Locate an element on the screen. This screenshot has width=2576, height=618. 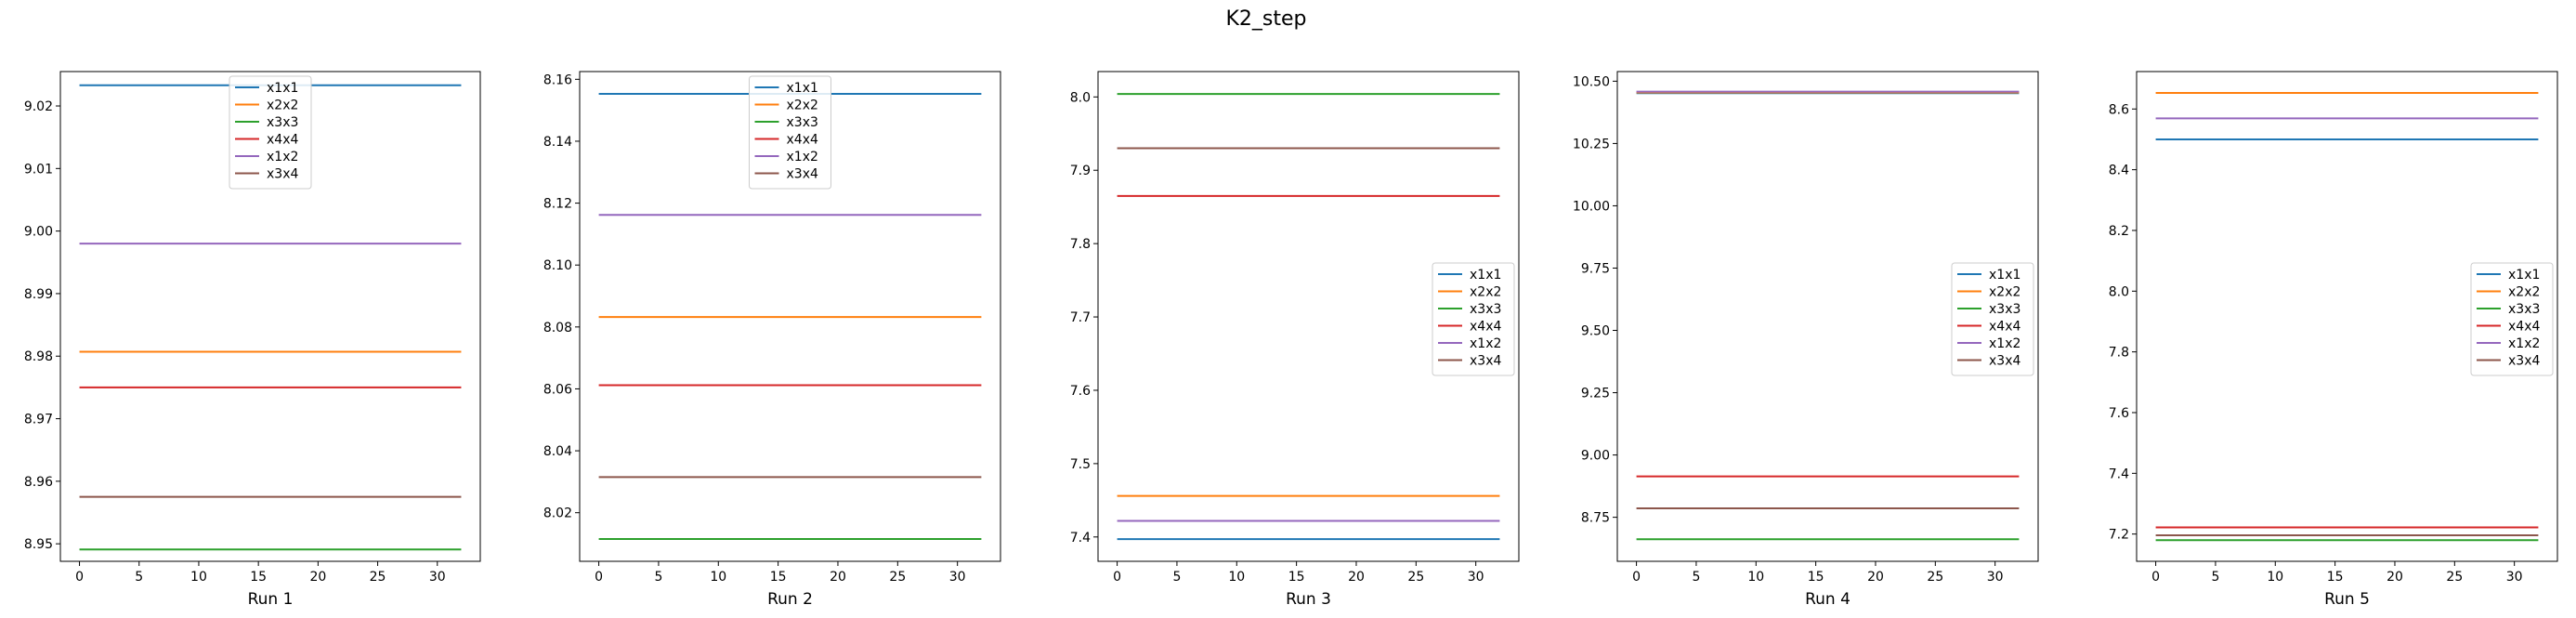
y-tick-label: 9.25 is located at coordinates (1595, 394).